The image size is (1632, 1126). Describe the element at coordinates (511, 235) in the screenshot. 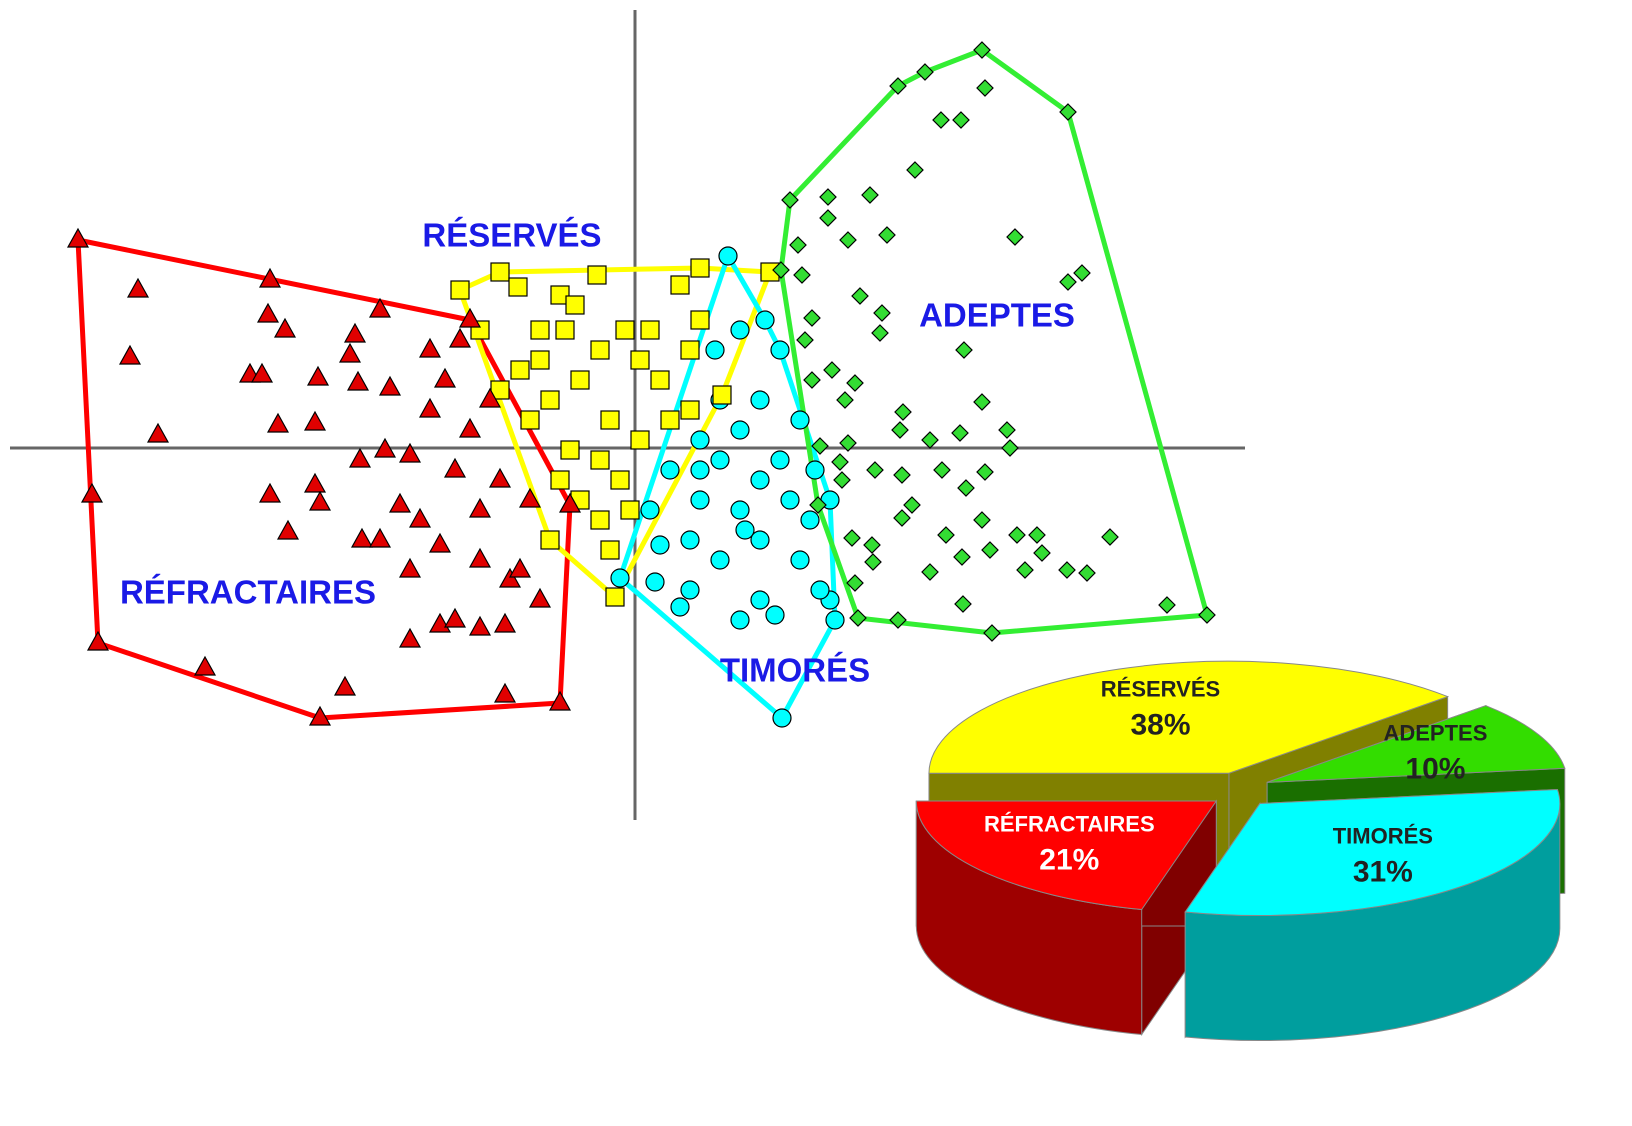

I see `cluster-label: RÉSERVÉS` at that location.